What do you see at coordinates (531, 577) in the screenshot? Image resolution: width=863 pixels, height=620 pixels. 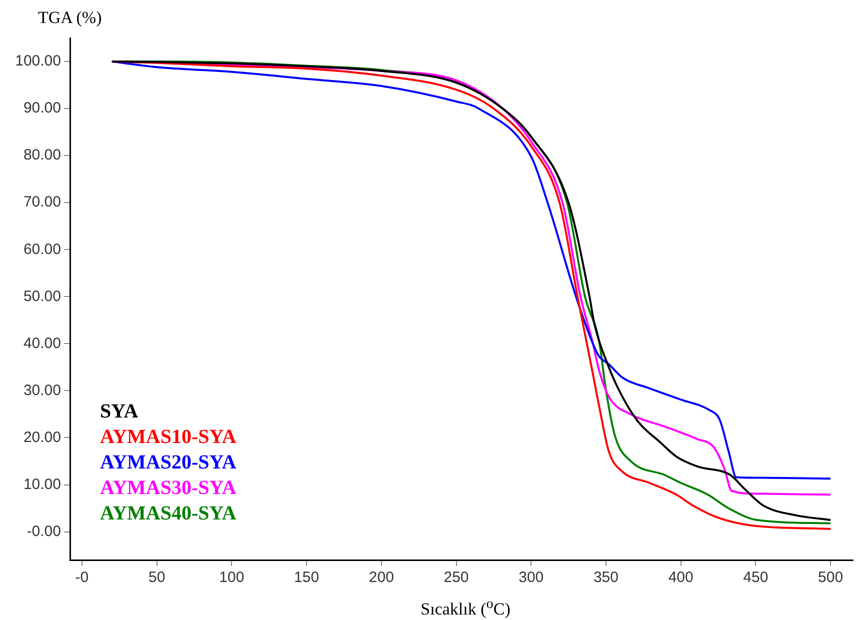 I see `x-tick-label: 300` at bounding box center [531, 577].